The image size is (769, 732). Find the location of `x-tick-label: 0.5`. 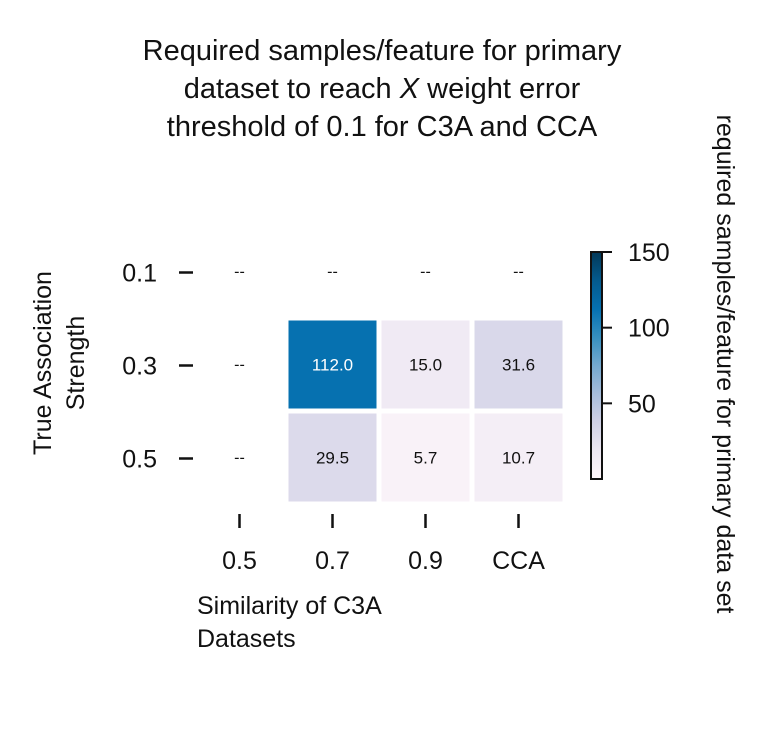

x-tick-label: 0.5 is located at coordinates (239, 561).